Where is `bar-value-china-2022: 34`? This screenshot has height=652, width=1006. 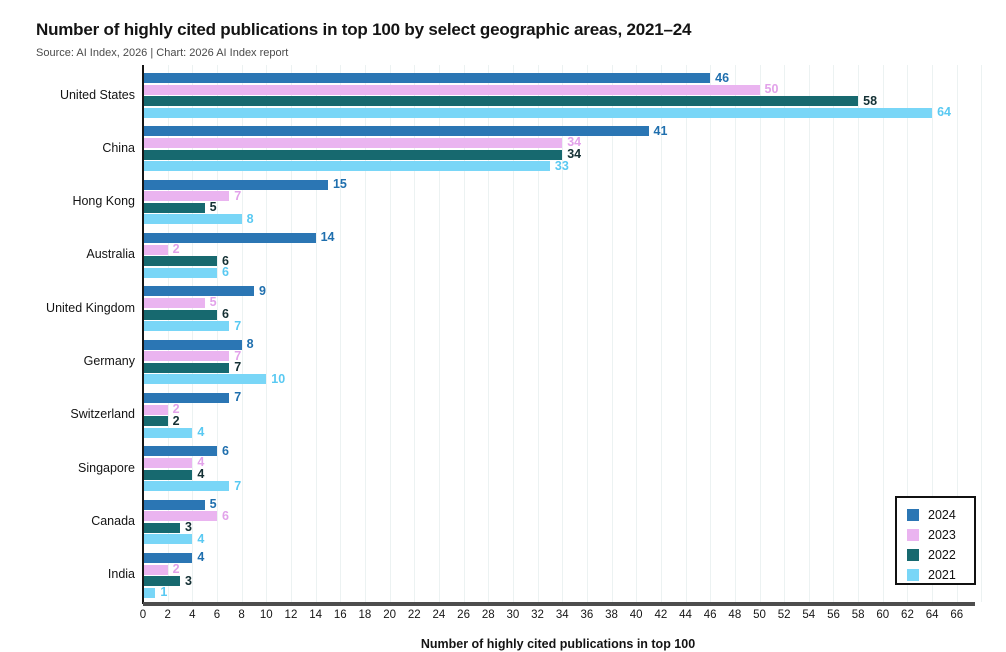
bar-value-china-2022: 34 is located at coordinates (574, 154).